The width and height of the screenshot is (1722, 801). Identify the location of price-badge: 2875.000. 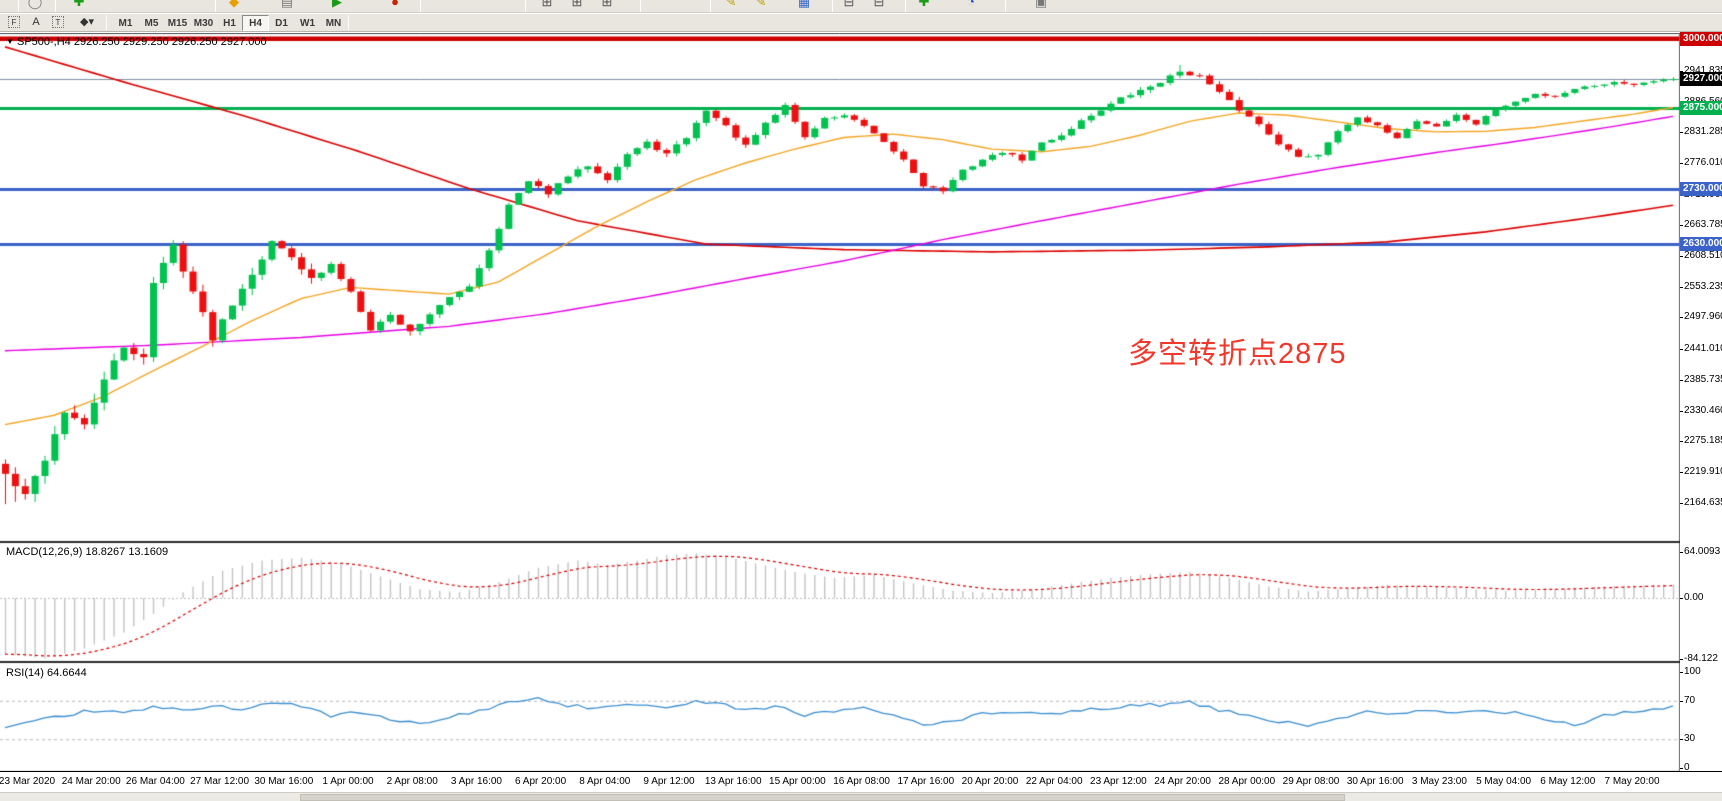
(1701, 108).